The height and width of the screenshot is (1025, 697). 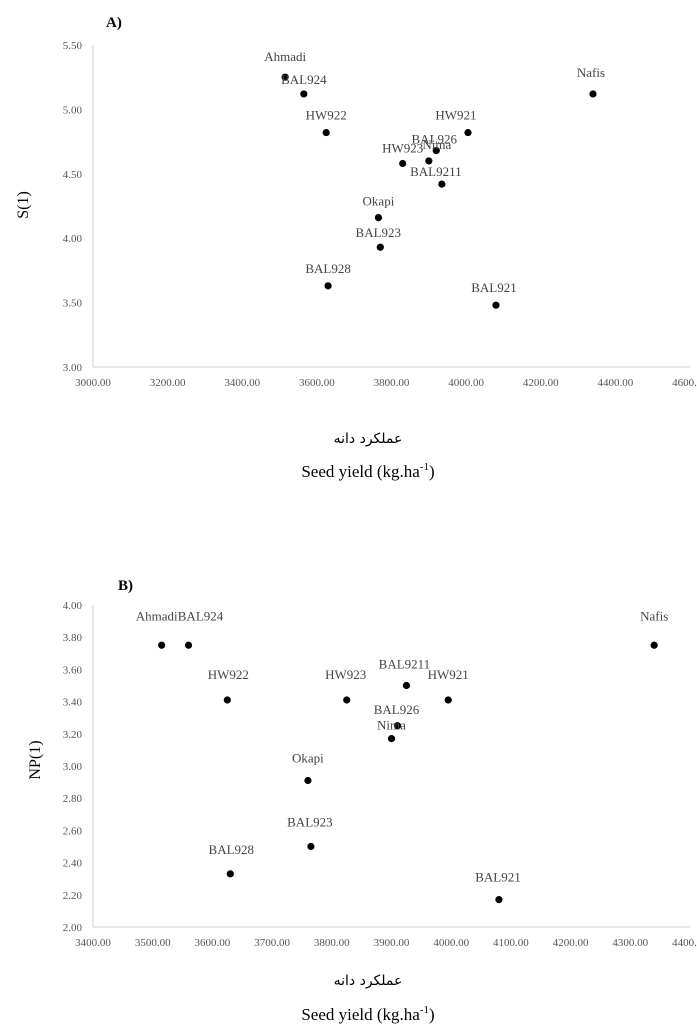 I want to click on y-tick-label: 2.80, so click(x=73, y=799).